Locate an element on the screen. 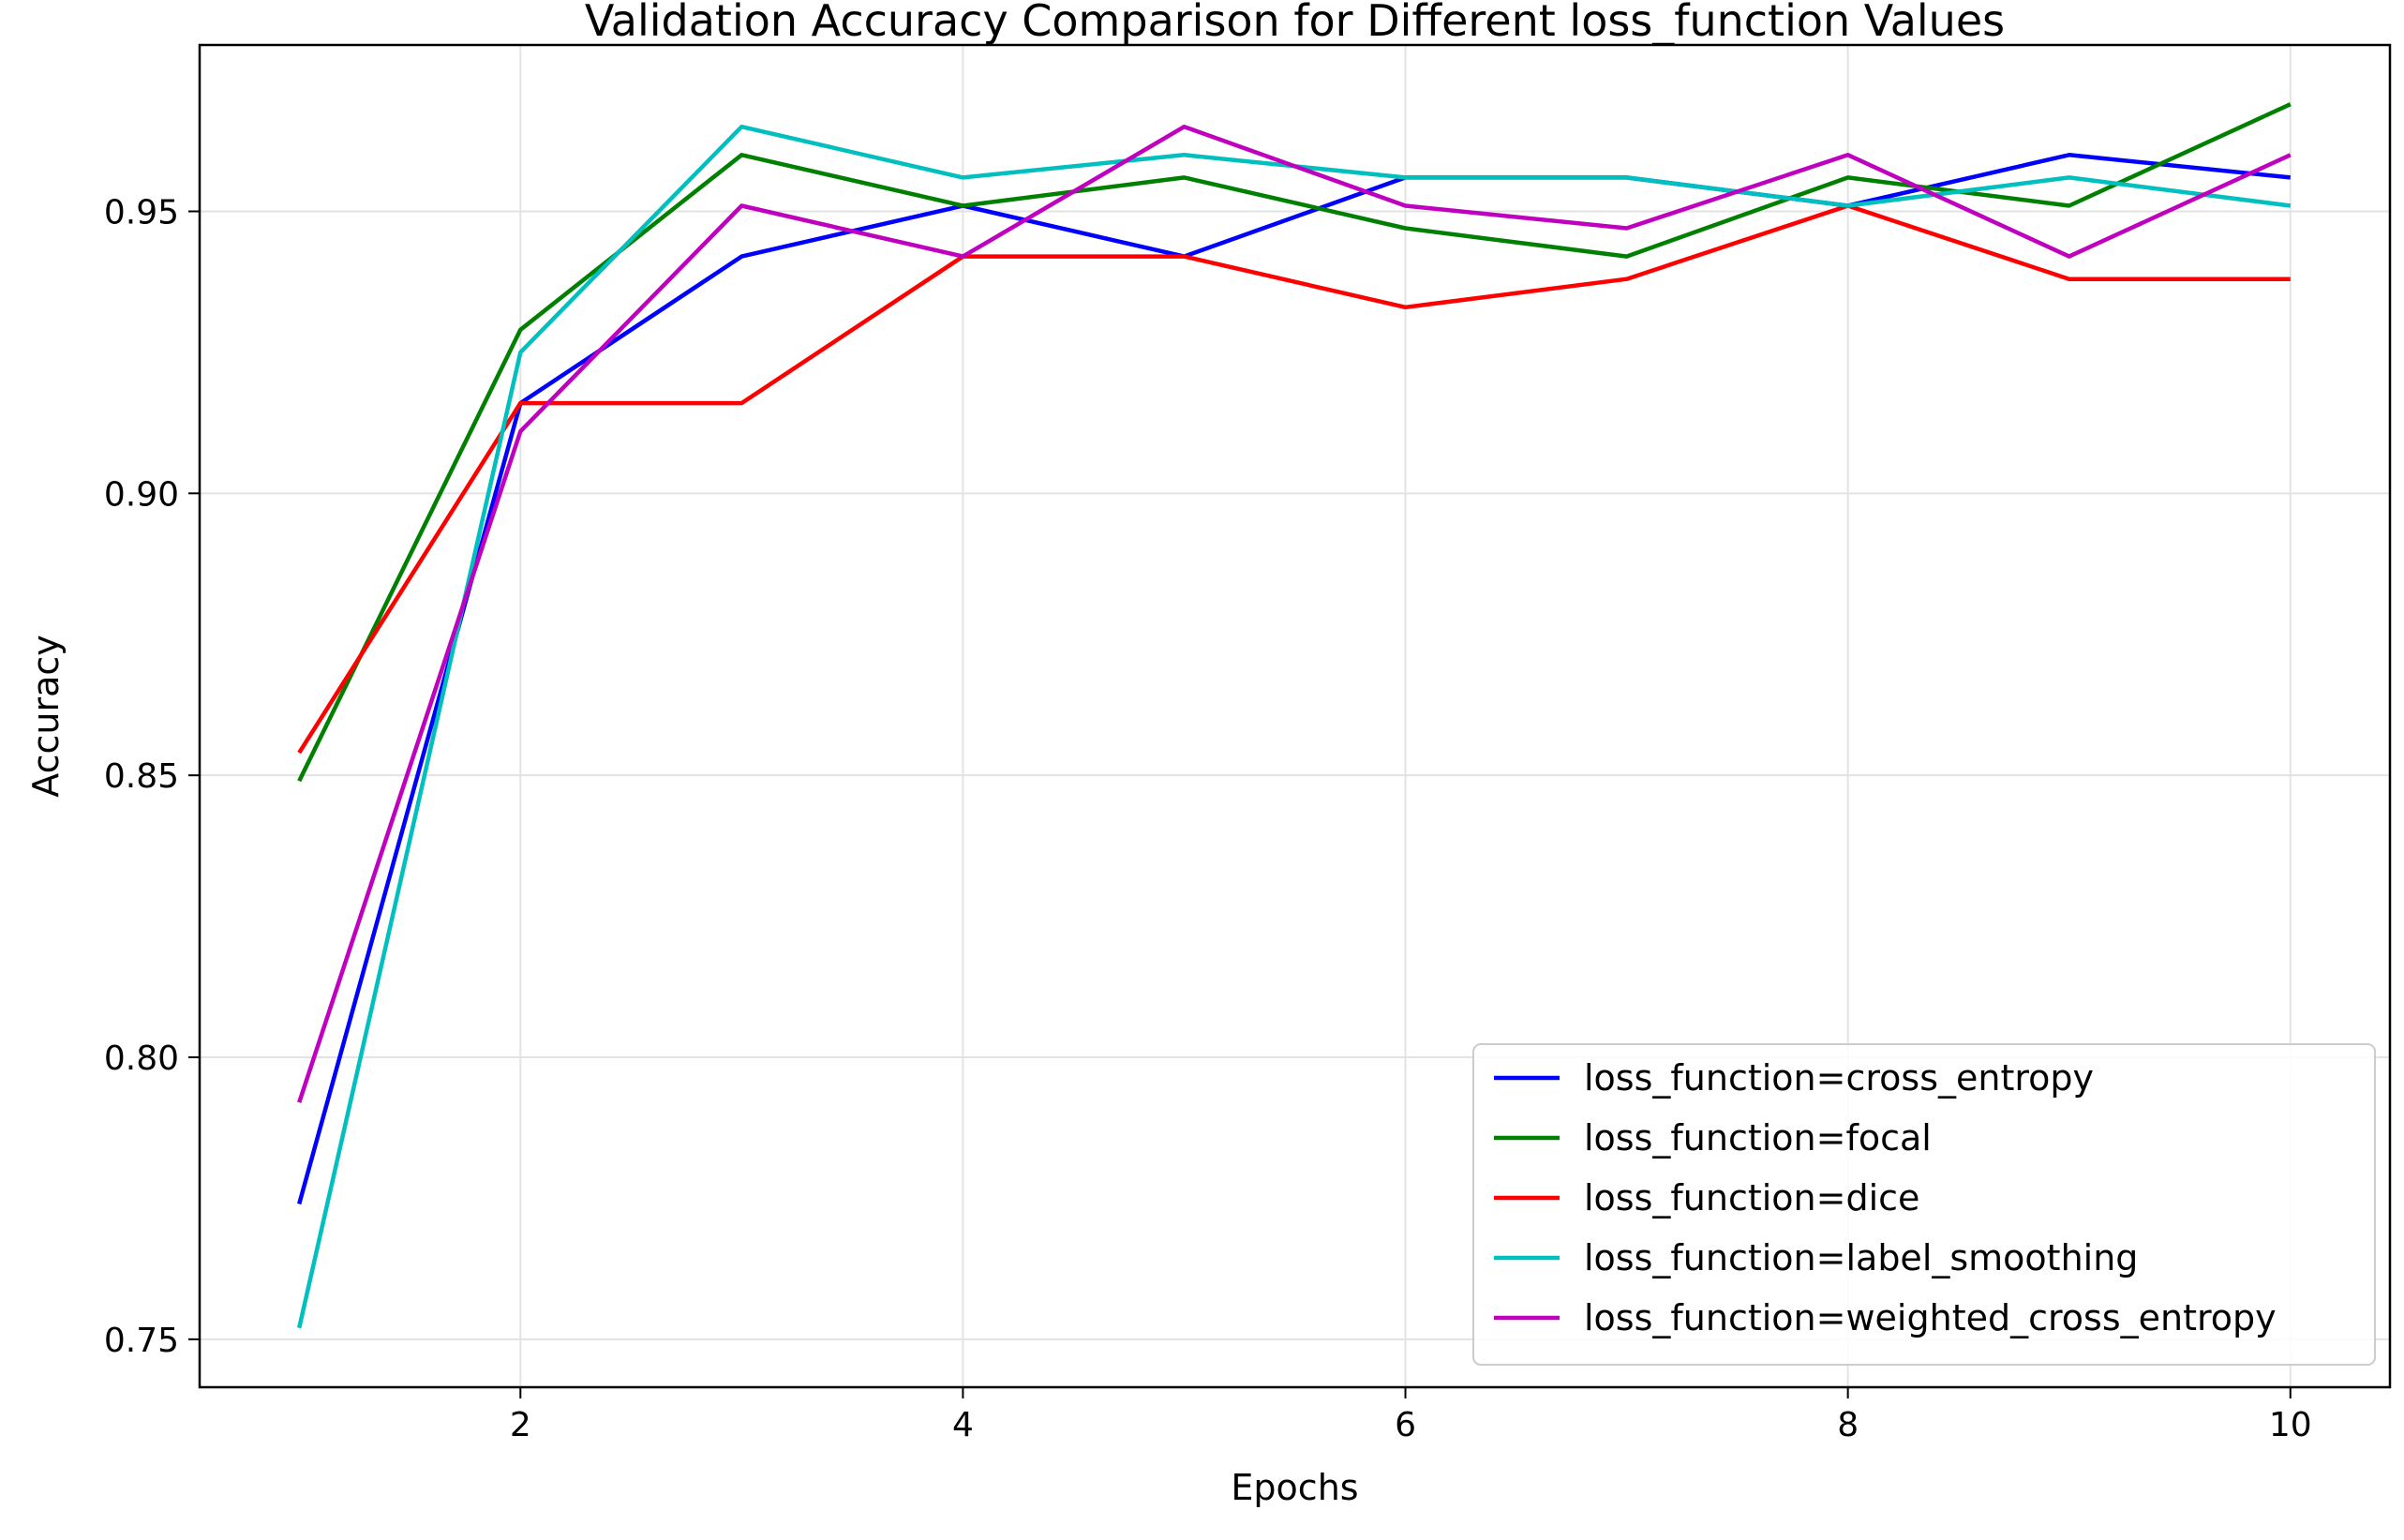 Image resolution: width=2404 pixels, height=1540 pixels. legend-label: loss_function=dice is located at coordinates (1751, 1198).